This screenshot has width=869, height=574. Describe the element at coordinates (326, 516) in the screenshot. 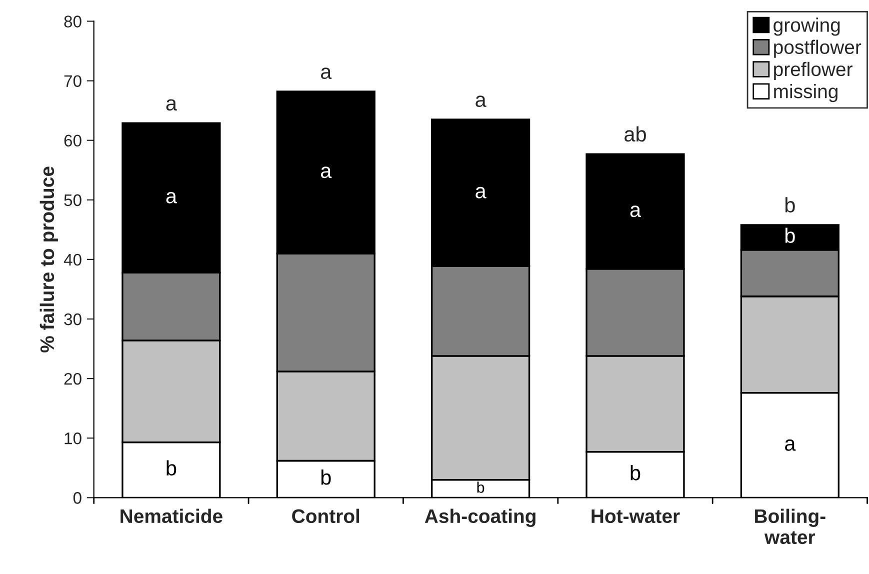

I see `x-tick-label: Control` at that location.